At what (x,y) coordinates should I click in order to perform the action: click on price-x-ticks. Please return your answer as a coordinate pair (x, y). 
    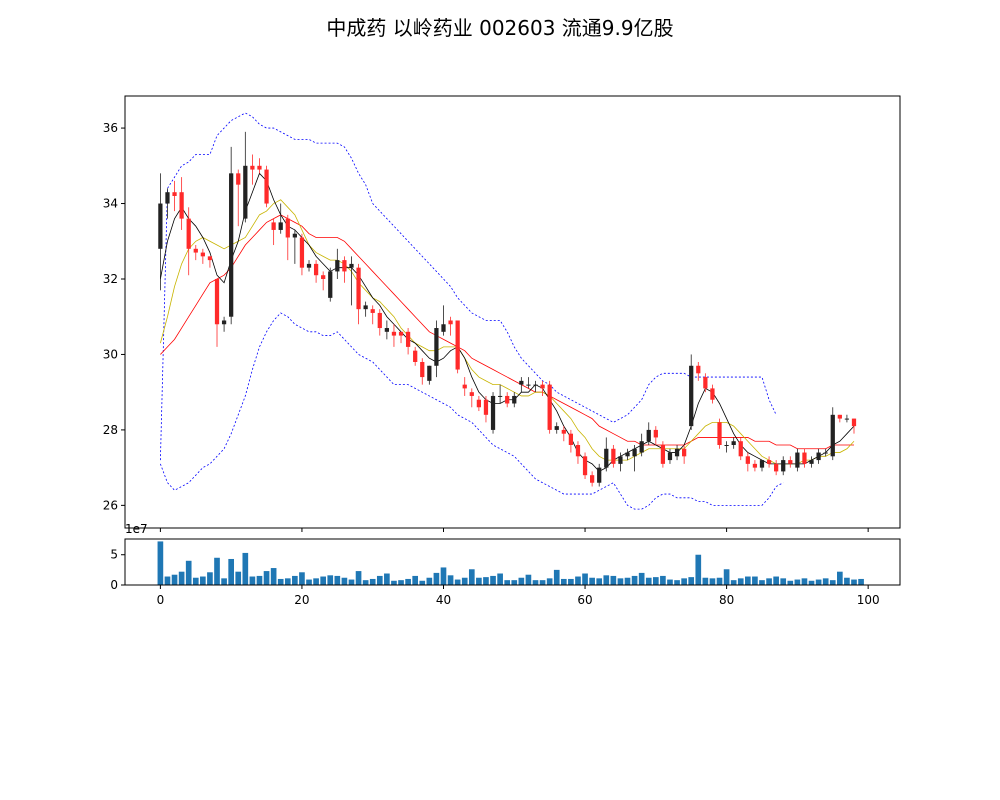
    Looking at the image, I should click on (514, 530).